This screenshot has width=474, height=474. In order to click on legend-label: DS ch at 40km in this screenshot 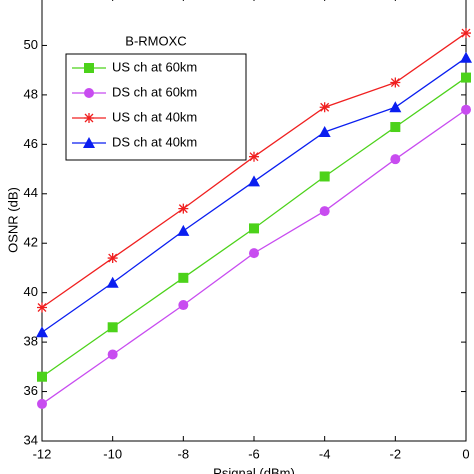, I will do `click(154, 141)`.